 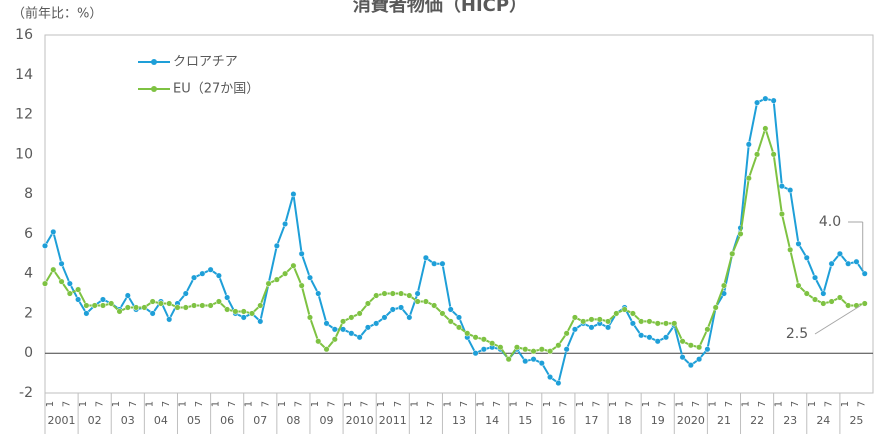 I want to click on y-tick-label: 12, so click(x=24, y=115).